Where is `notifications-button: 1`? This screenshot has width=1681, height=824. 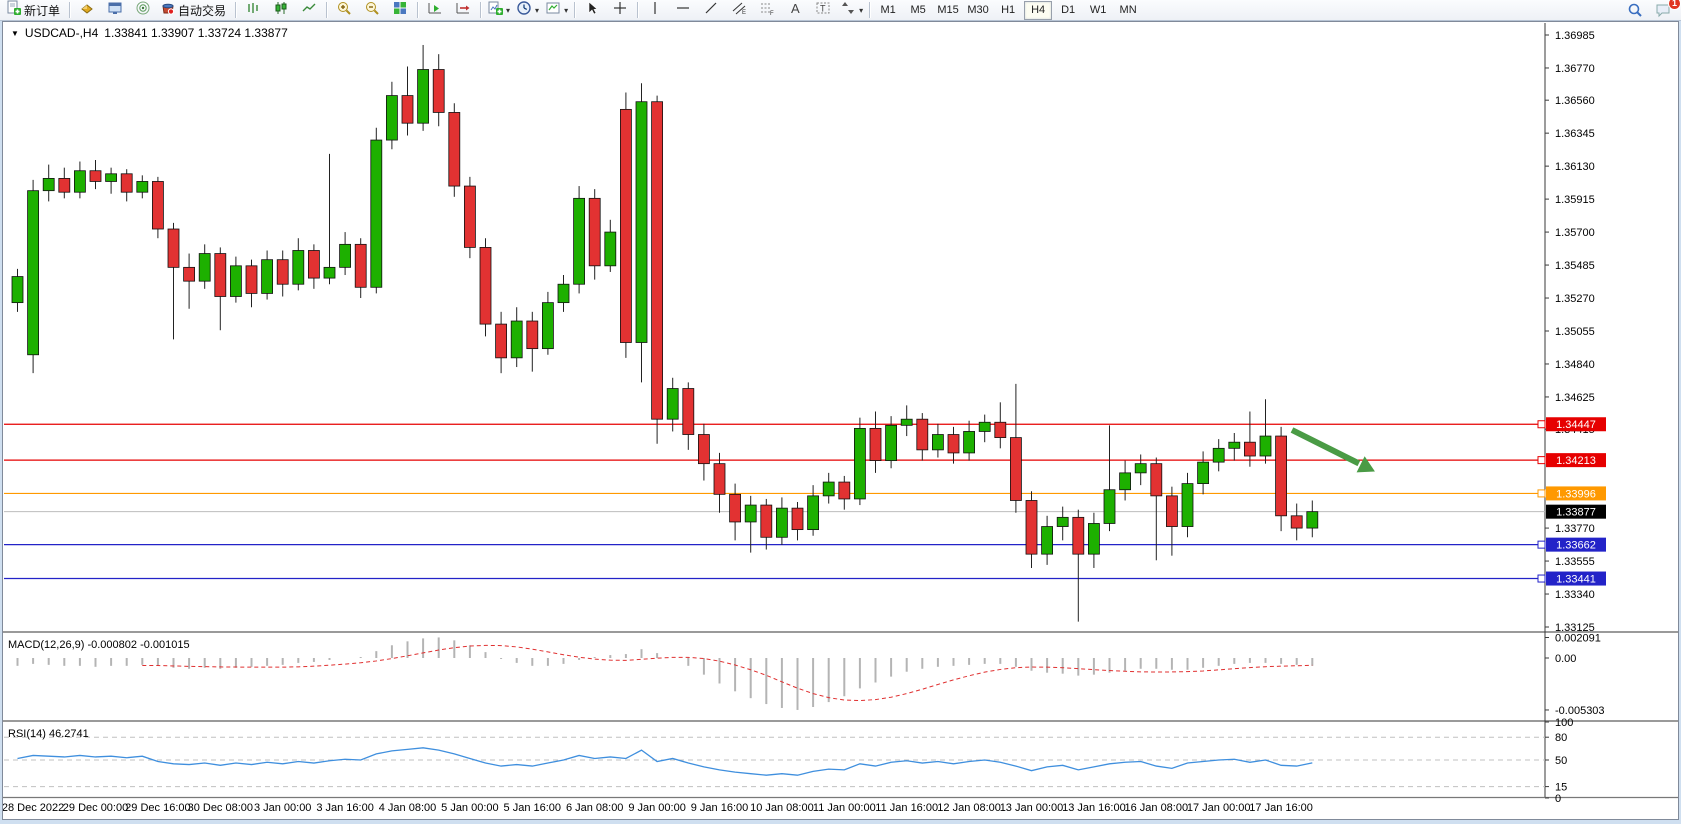
notifications-button: 1 is located at coordinates (1665, 10).